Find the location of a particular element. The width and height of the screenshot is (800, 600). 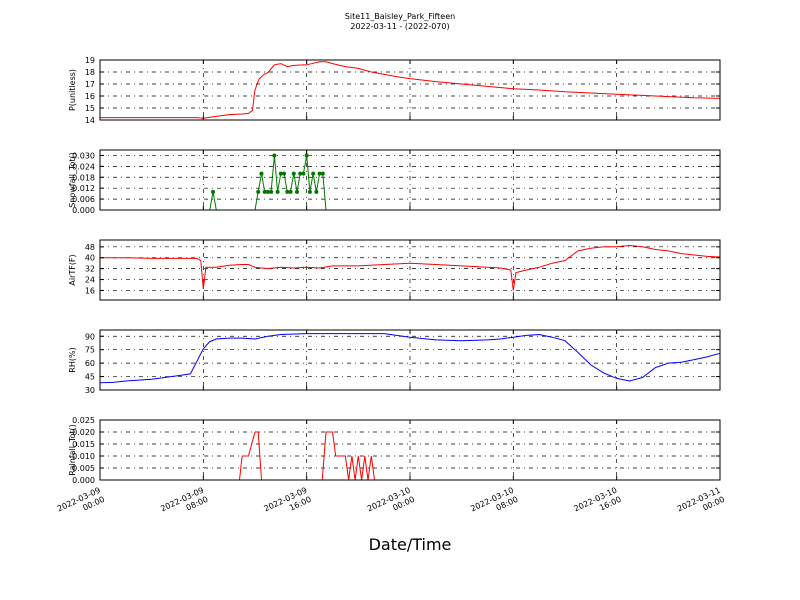

y-tick-label: 30 is located at coordinates (90, 390).